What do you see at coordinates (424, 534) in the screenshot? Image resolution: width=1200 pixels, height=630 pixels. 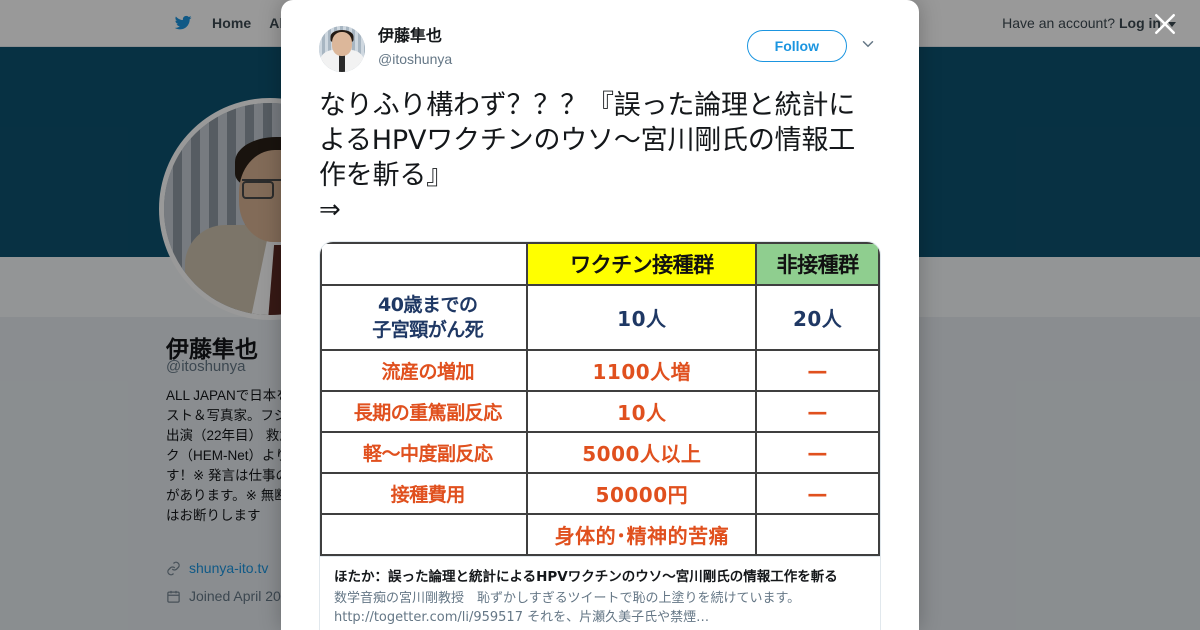 I see `table-row-label` at bounding box center [424, 534].